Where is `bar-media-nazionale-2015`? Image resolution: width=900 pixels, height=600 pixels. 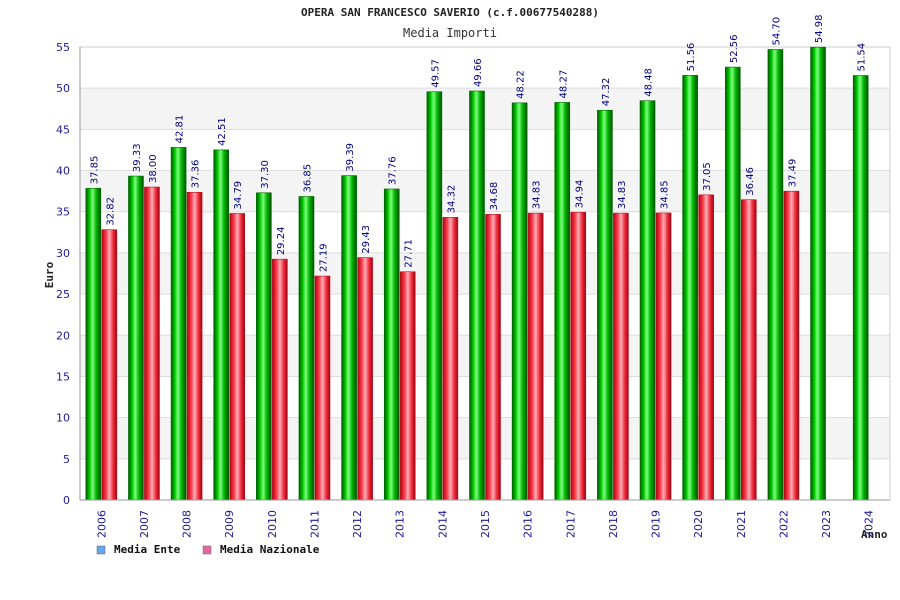 bar-media-nazionale-2015 is located at coordinates (493, 357).